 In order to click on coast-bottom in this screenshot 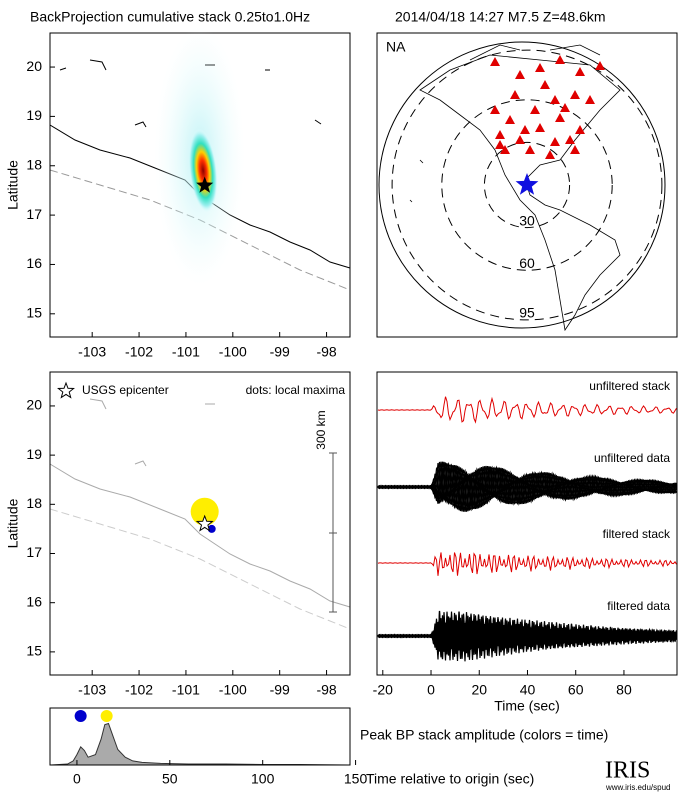, I will do `click(200, 514)`.